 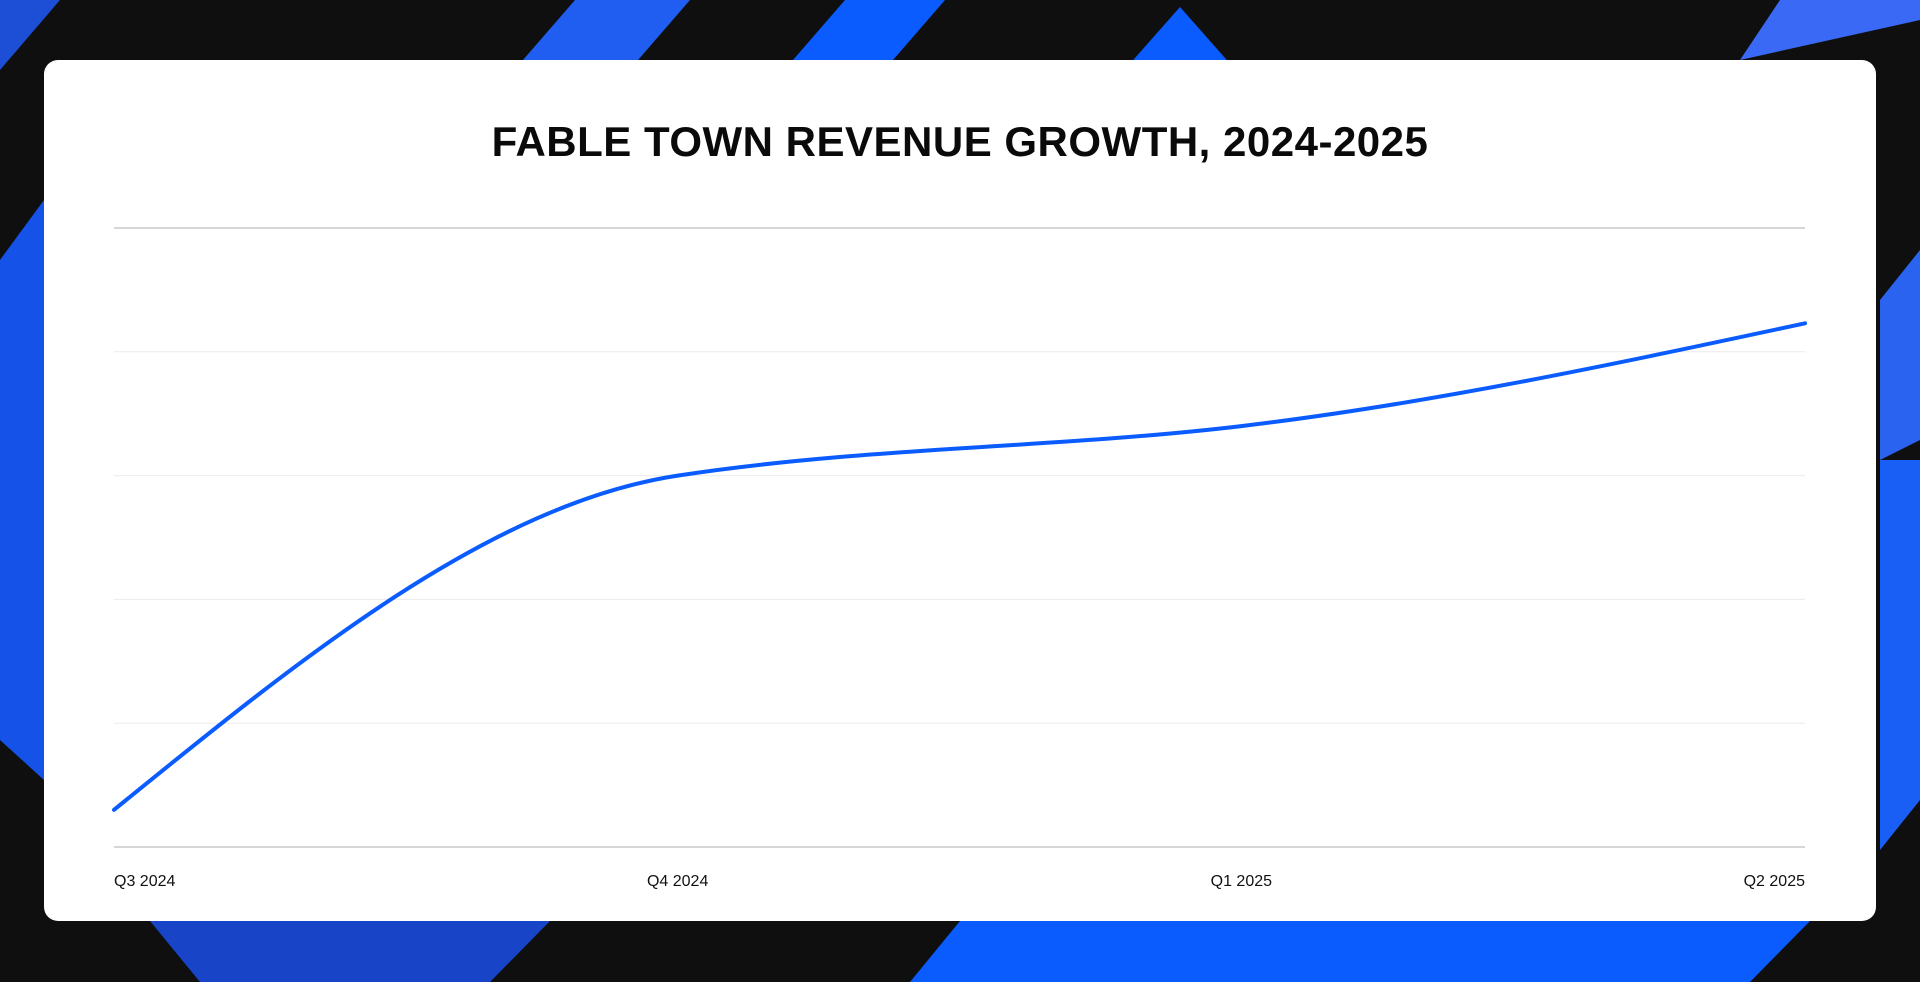 I want to click on x-tick-label: Q4 2024, so click(x=677, y=881).